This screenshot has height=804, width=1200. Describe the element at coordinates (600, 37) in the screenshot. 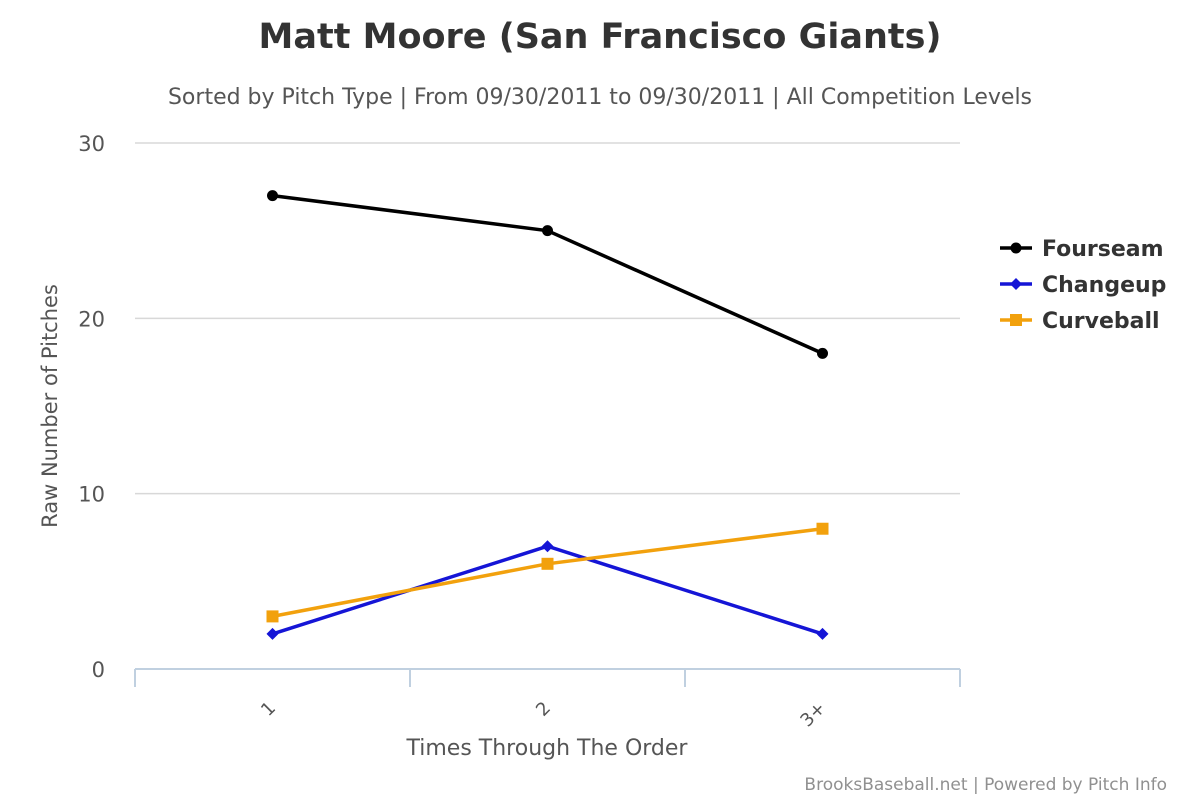

I see `chart-title: Matt Moore (San Francisco Giants)` at that location.